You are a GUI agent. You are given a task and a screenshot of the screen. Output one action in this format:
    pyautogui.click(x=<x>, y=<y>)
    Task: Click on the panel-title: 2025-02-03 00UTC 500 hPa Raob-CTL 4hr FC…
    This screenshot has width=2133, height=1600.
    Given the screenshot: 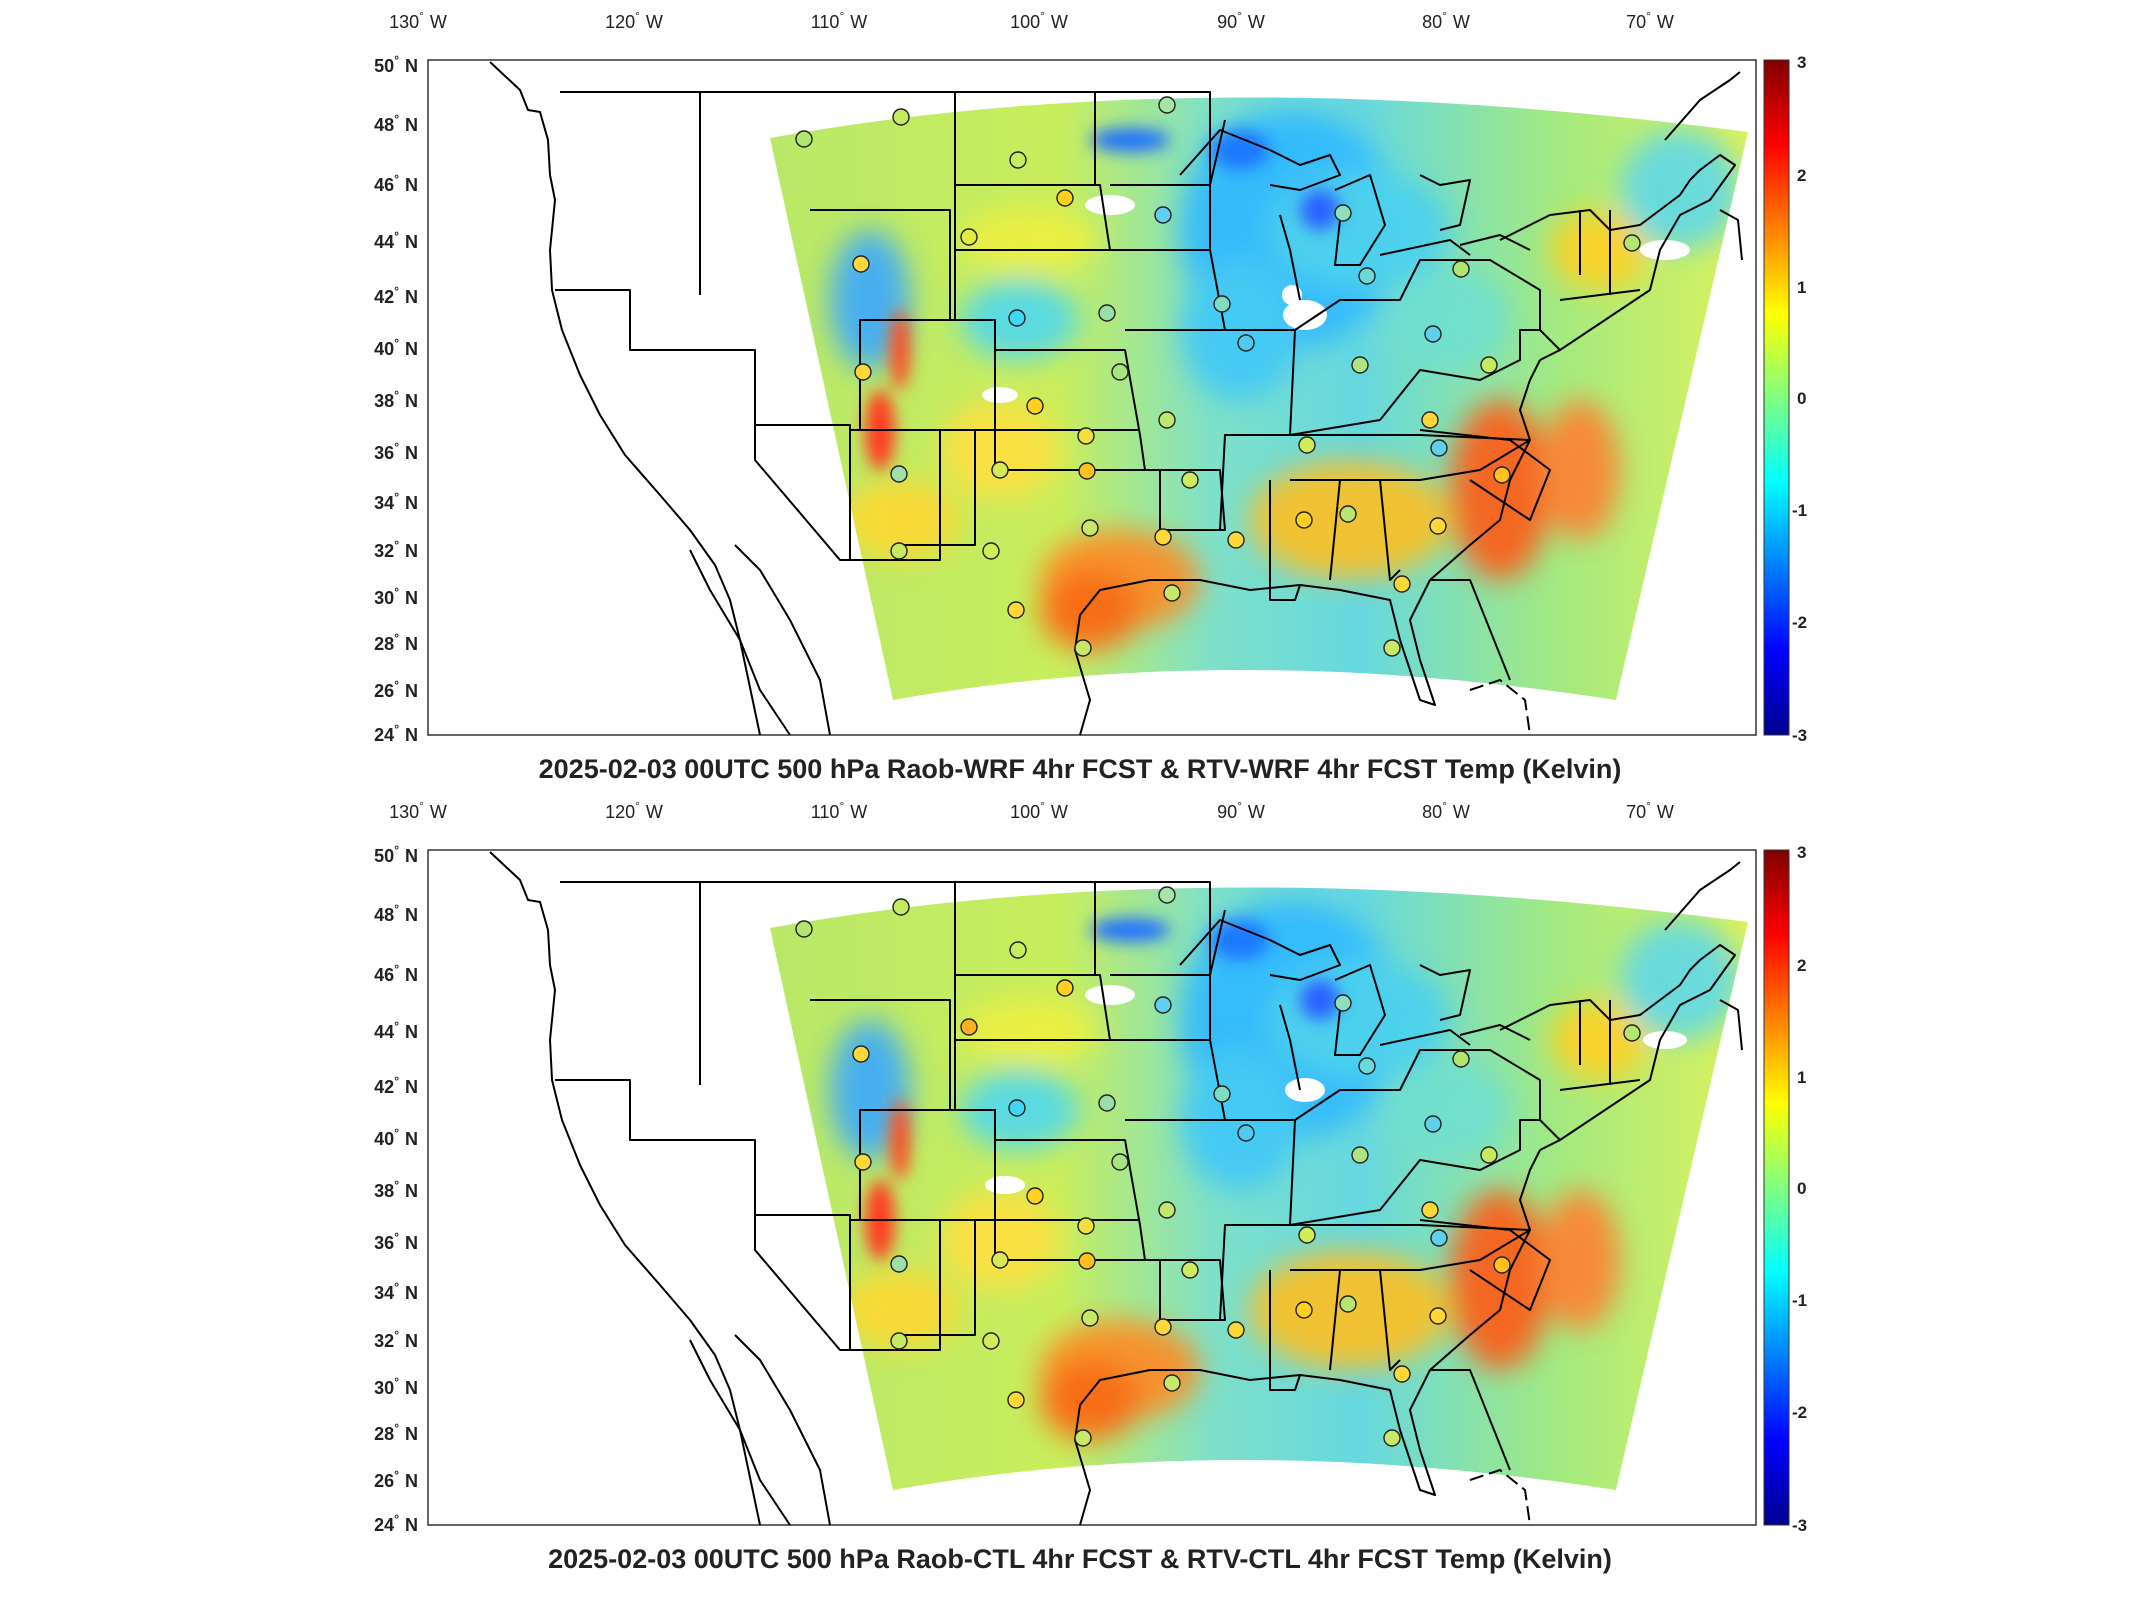 What is the action you would take?
    pyautogui.click(x=1080, y=1559)
    